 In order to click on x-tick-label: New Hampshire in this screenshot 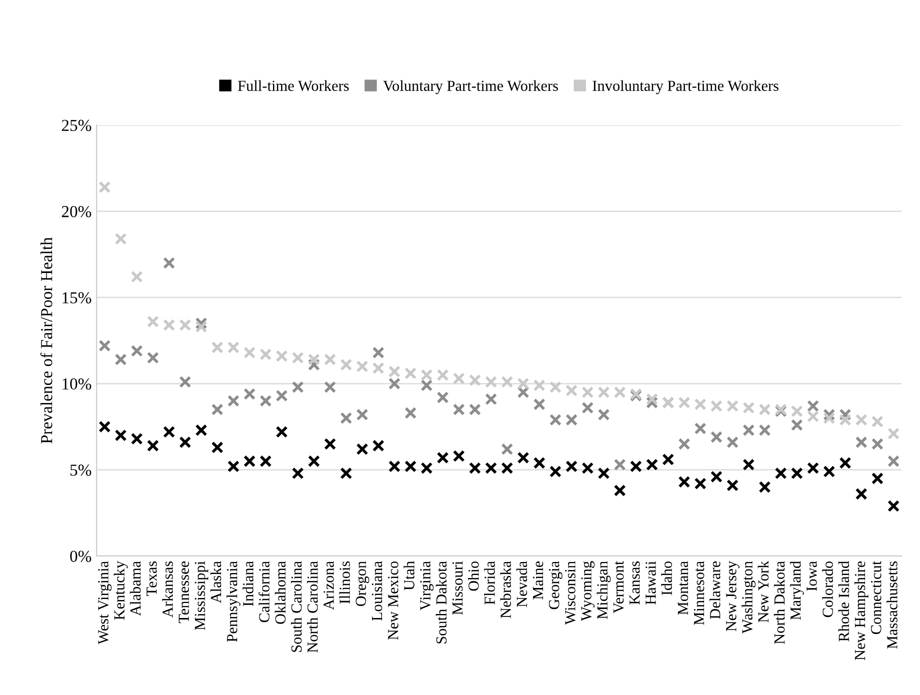, I will do `click(861, 610)`.